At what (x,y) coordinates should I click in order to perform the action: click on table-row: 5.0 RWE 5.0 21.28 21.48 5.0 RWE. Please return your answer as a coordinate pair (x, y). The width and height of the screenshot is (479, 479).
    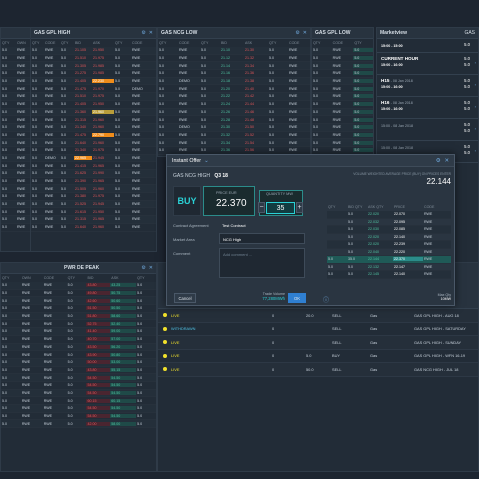
    Looking at the image, I should click on (234, 120).